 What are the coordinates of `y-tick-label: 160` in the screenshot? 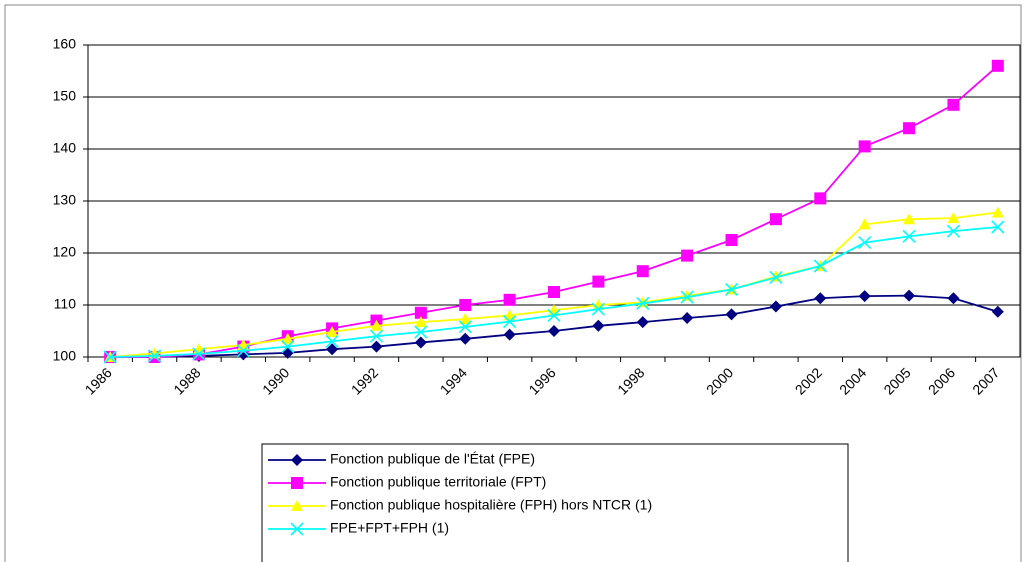 It's located at (65, 44).